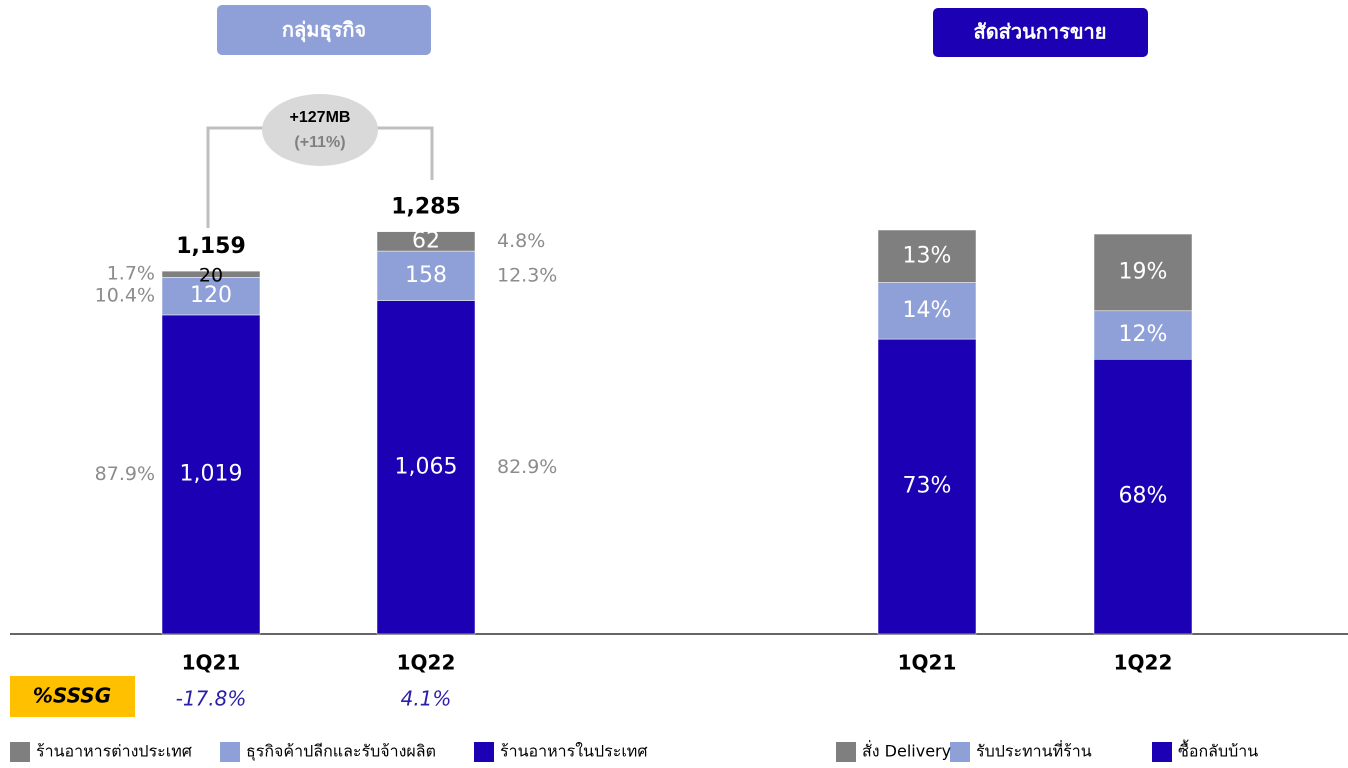  Describe the element at coordinates (125, 296) in the screenshot. I see `share-label: 10.4%` at that location.